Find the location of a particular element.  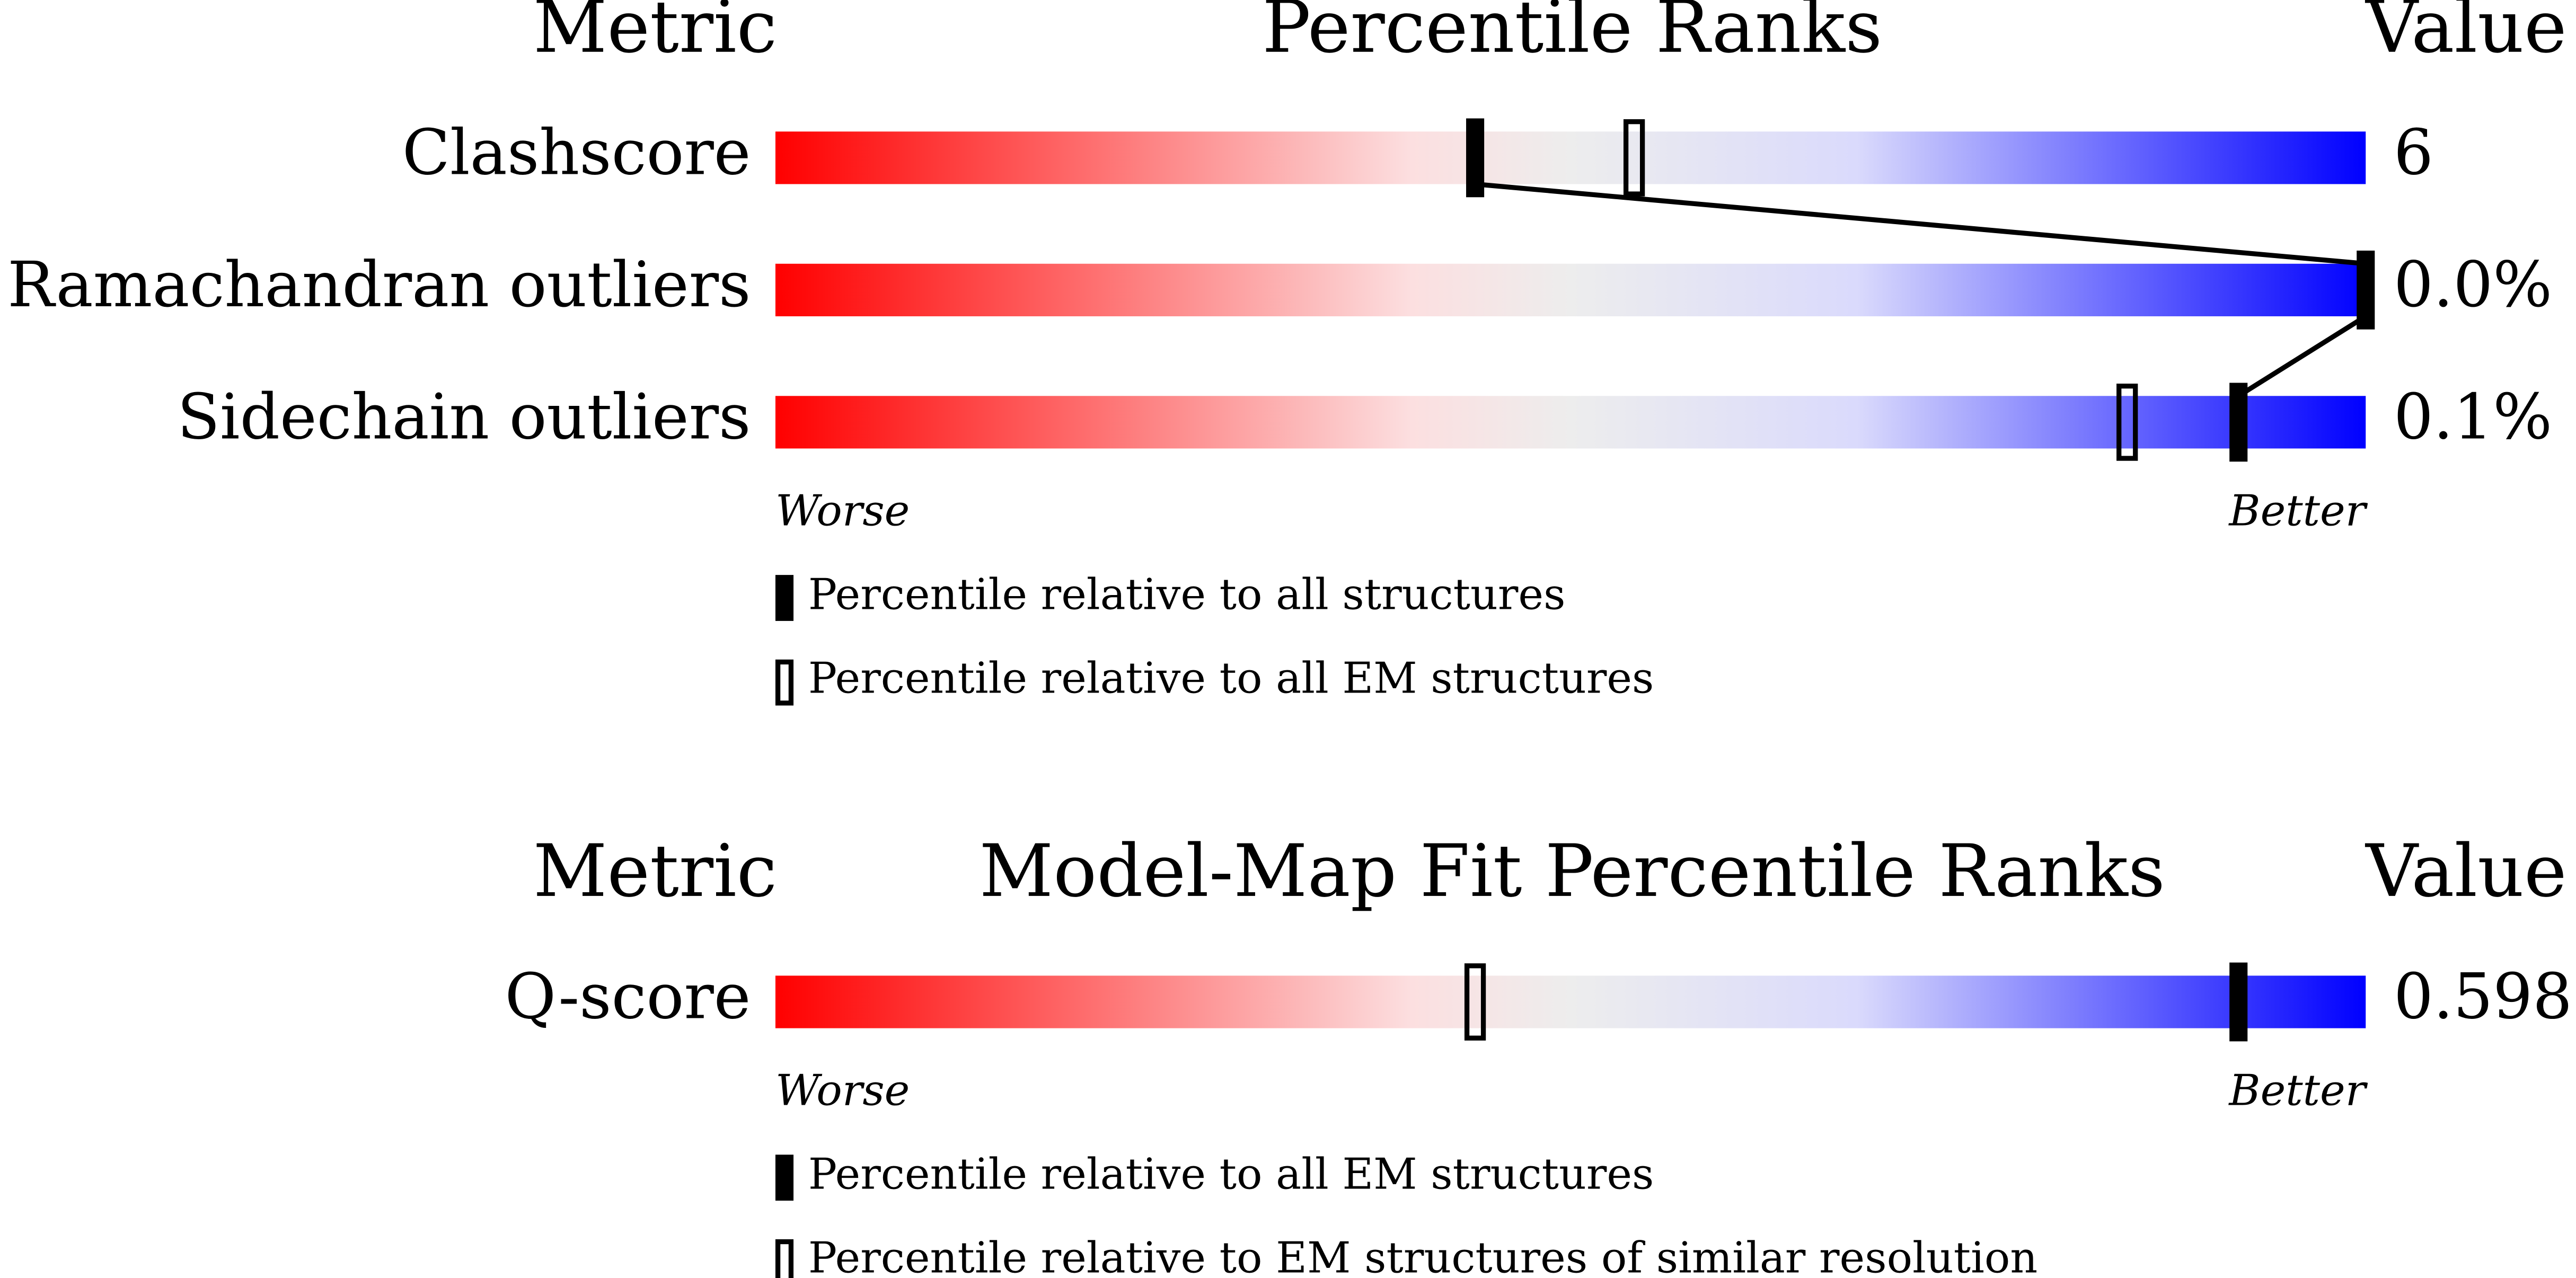

metric-label: Sidechain outliers is located at coordinates (464, 416).